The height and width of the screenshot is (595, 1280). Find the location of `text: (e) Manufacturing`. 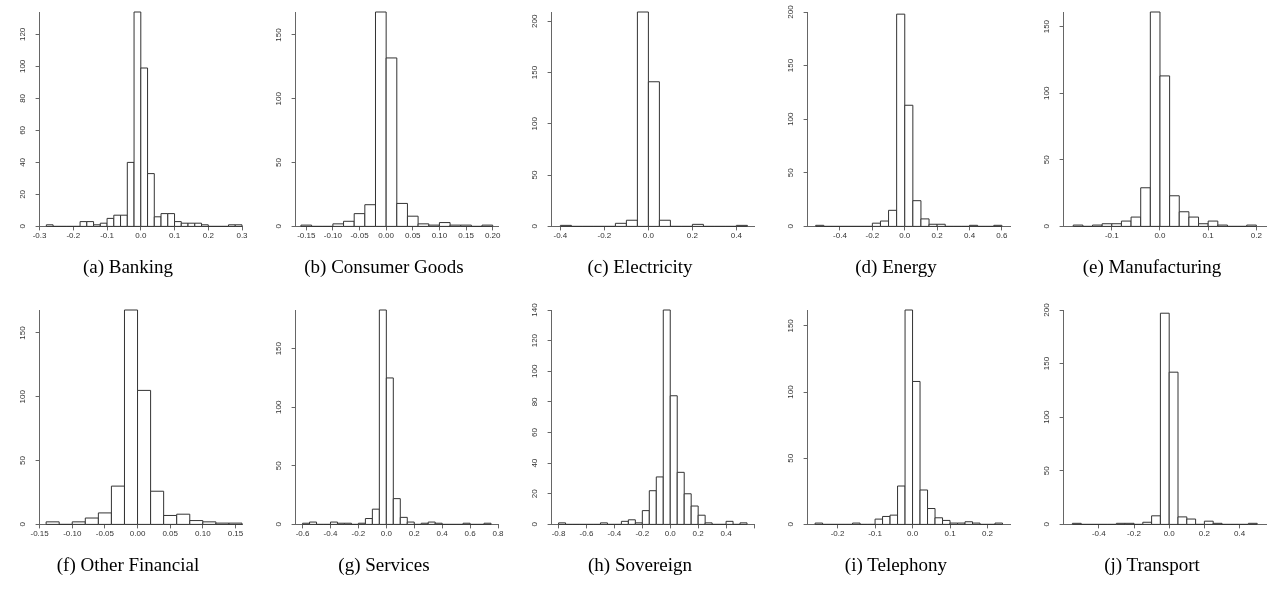

text: (e) Manufacturing is located at coordinates (1152, 267).